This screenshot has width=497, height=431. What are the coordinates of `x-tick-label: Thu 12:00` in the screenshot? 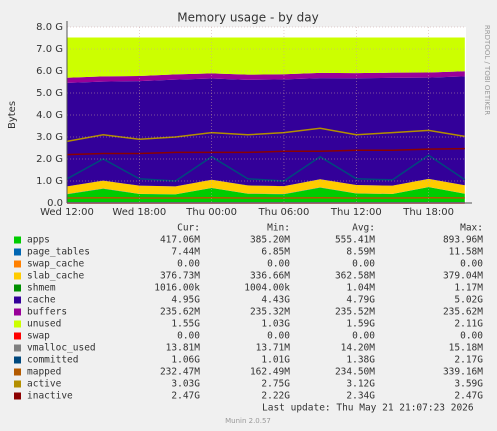 It's located at (356, 212).